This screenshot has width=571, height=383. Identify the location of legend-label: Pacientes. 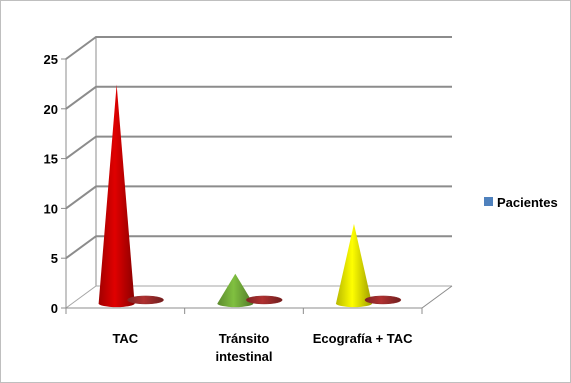
(527, 202).